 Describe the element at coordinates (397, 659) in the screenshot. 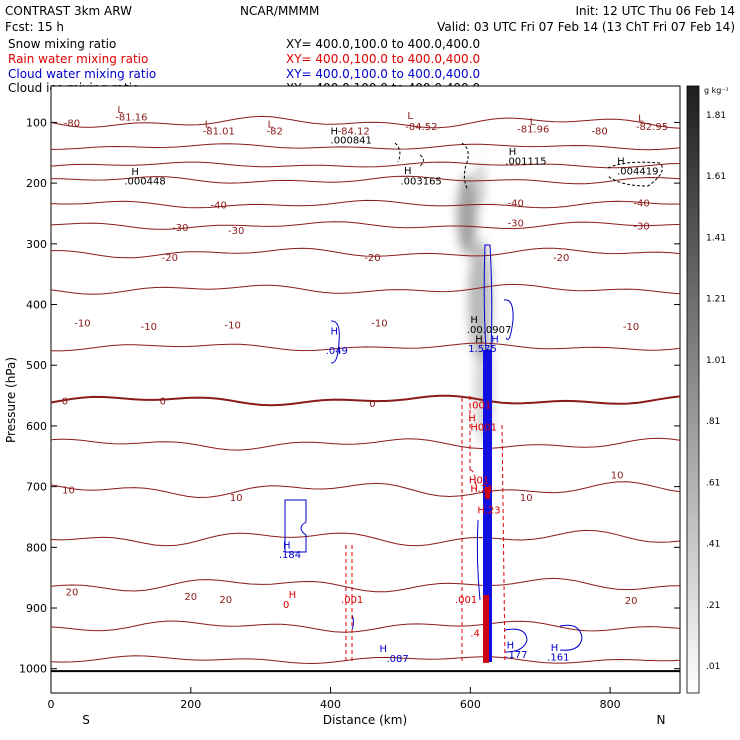

I see `extremum-label: .087` at that location.